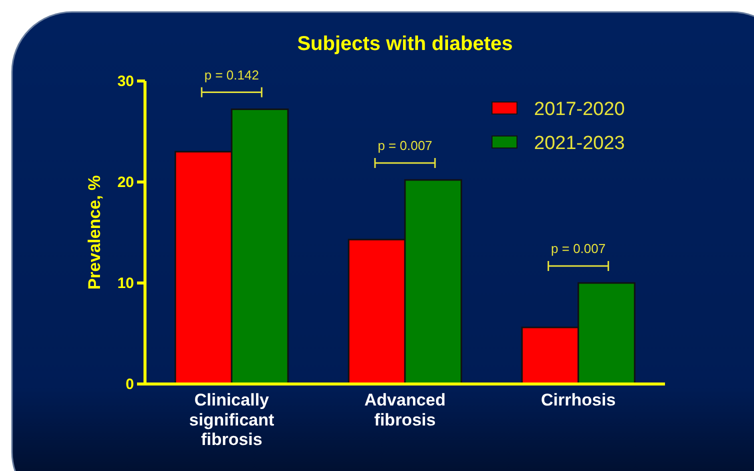 Image resolution: width=754 pixels, height=471 pixels. I want to click on x-tick-label: Cirrhosis, so click(578, 400).